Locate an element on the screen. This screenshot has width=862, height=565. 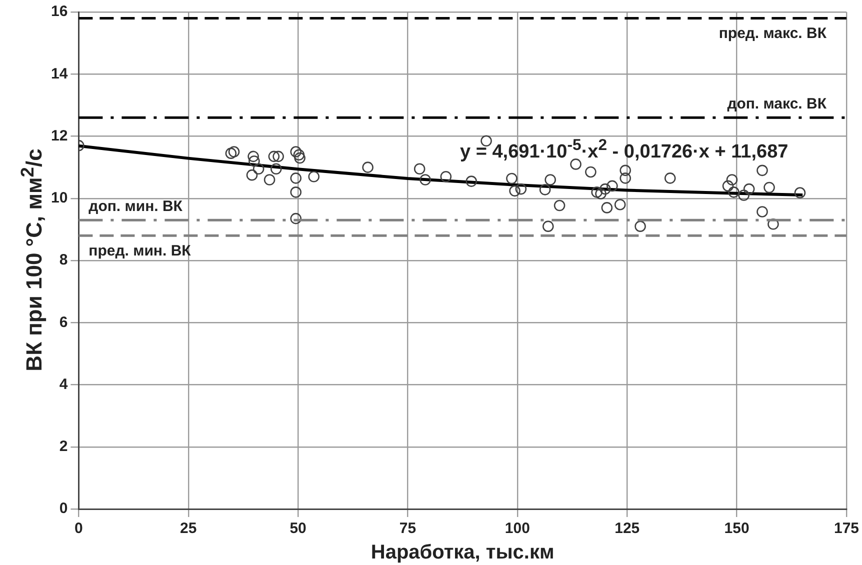
y-tick-label: 4 is located at coordinates (63, 384).